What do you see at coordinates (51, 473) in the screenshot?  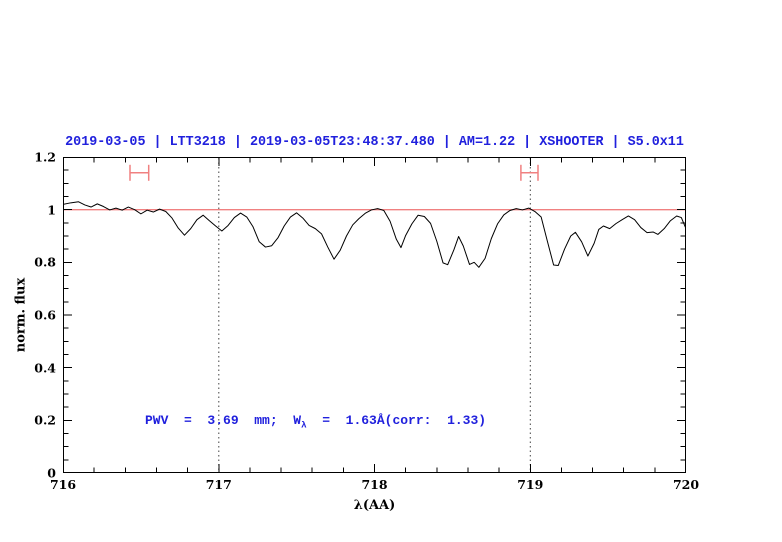 I see `y-tick-label-0: 0` at bounding box center [51, 473].